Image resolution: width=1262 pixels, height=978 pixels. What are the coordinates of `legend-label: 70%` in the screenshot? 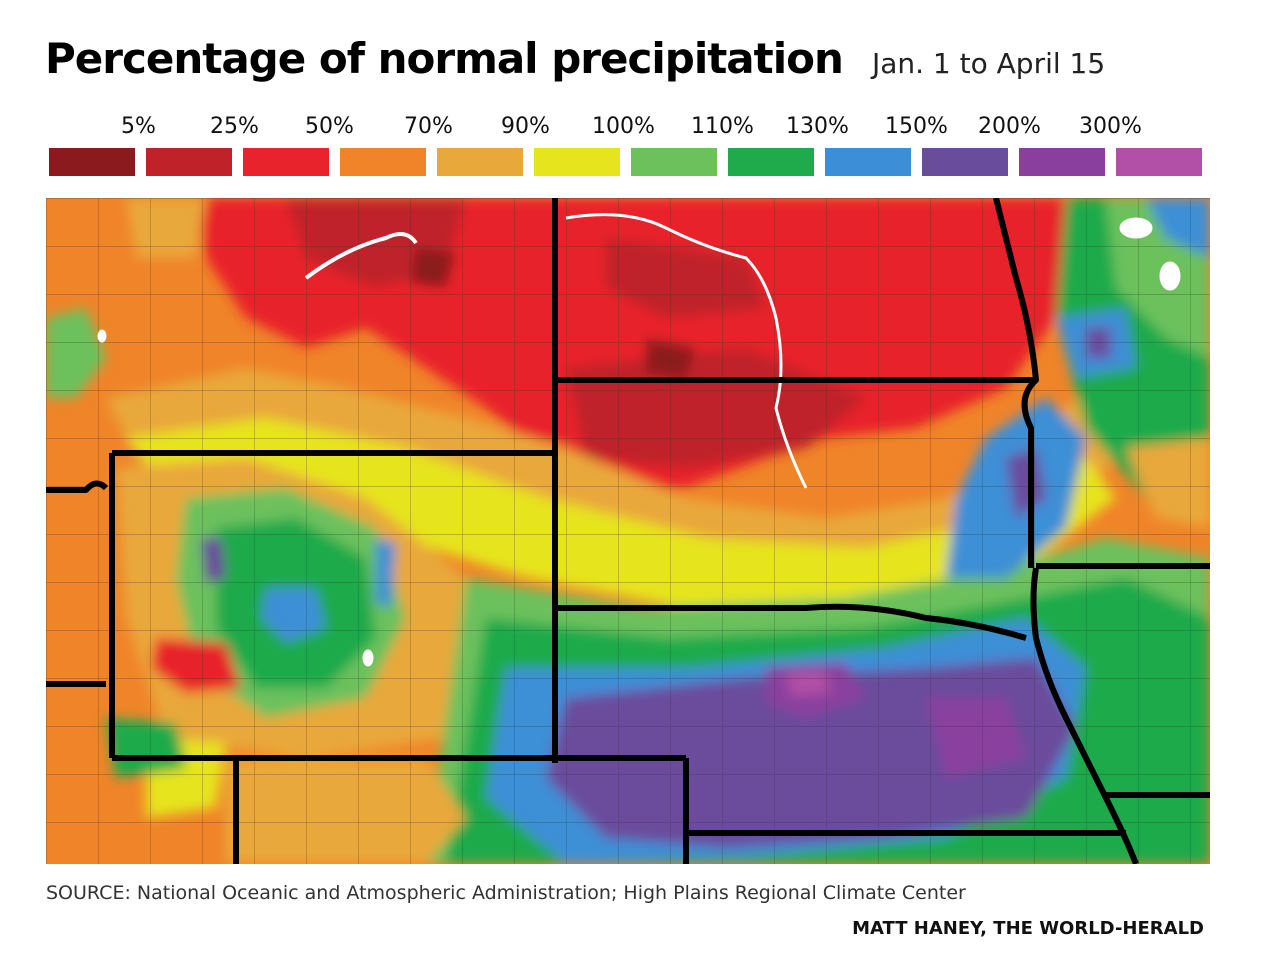 It's located at (428, 126).